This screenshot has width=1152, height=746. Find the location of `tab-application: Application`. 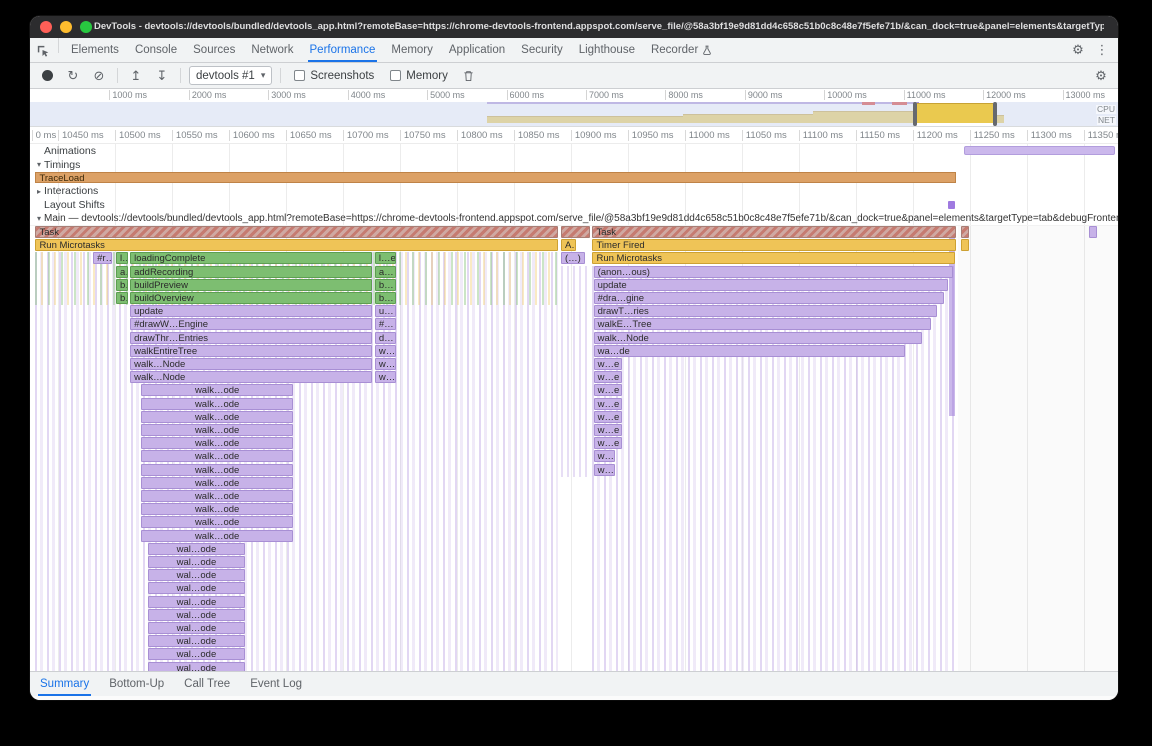

tab-application: Application is located at coordinates (477, 50).